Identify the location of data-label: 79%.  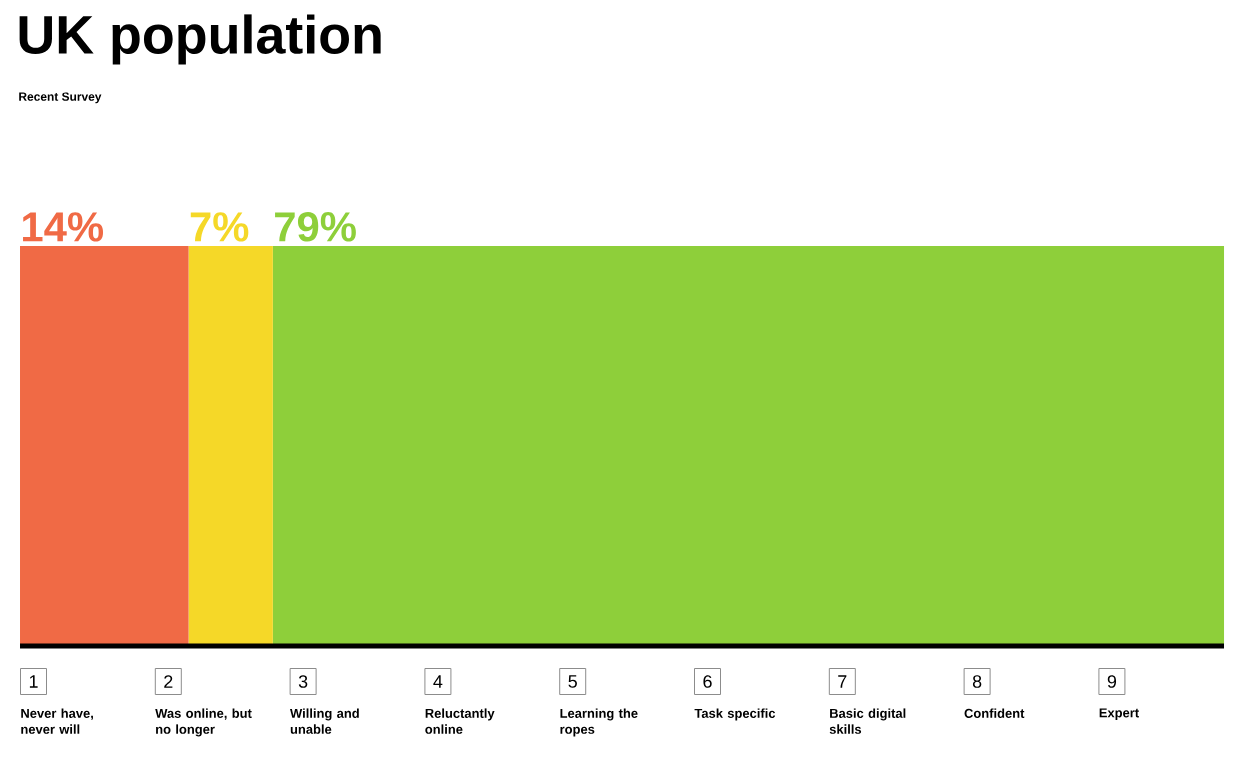
(315, 226).